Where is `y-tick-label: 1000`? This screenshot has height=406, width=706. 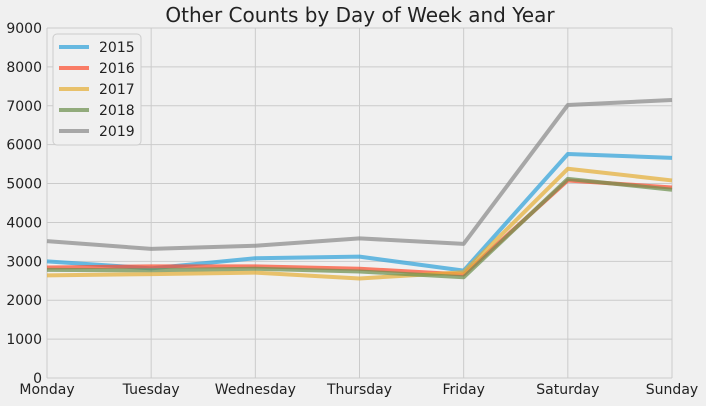 y-tick-label: 1000 is located at coordinates (24, 340).